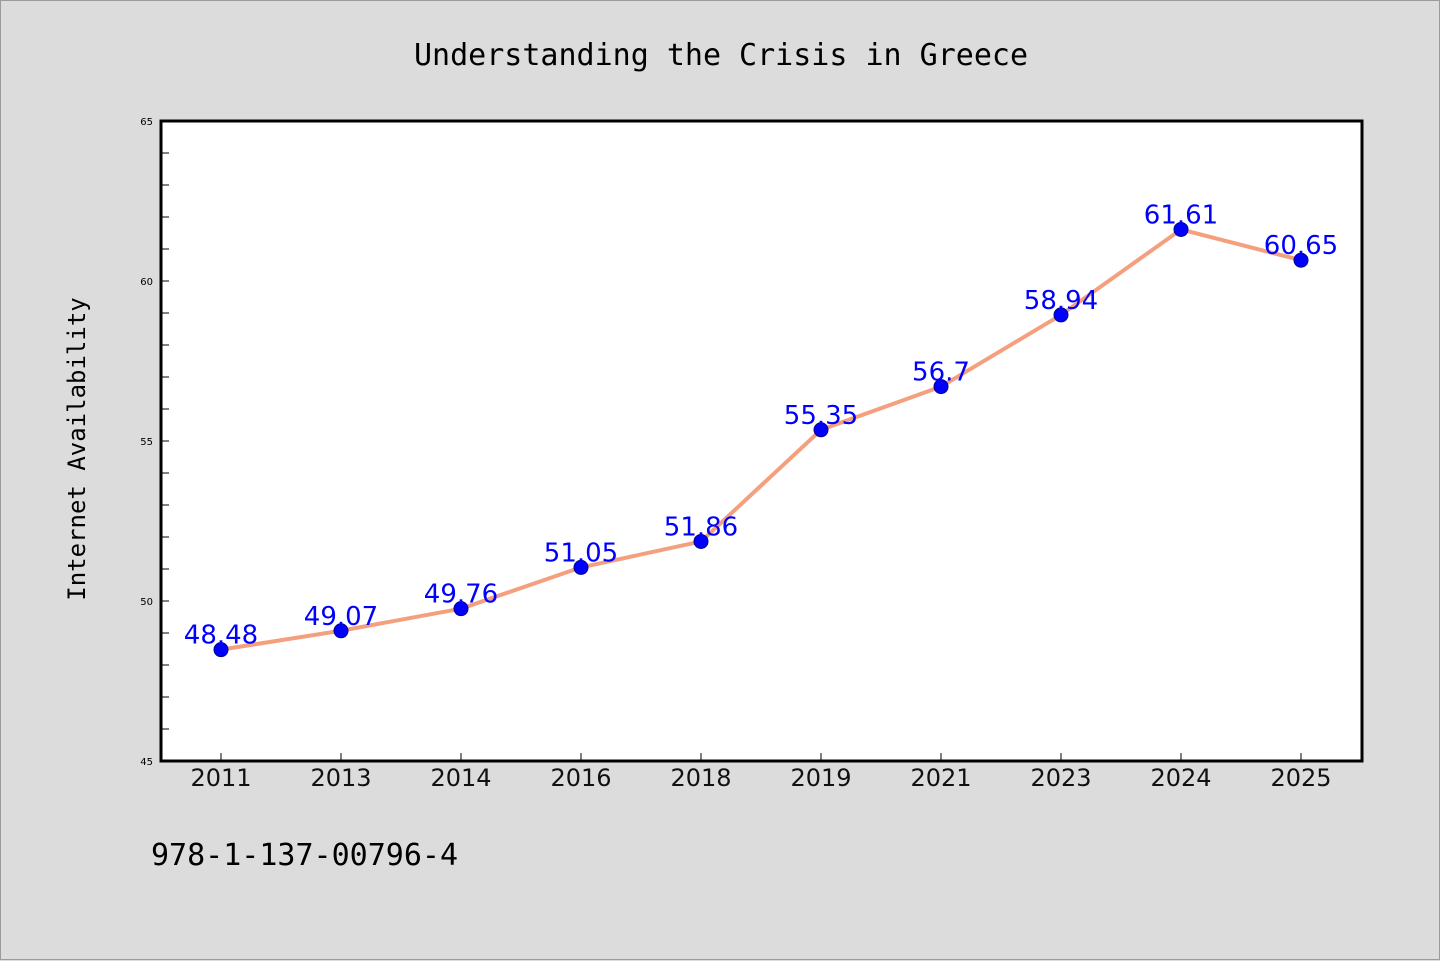 This screenshot has width=1440, height=961. Describe the element at coordinates (461, 595) in the screenshot. I see `data-label: 49.76` at that location.